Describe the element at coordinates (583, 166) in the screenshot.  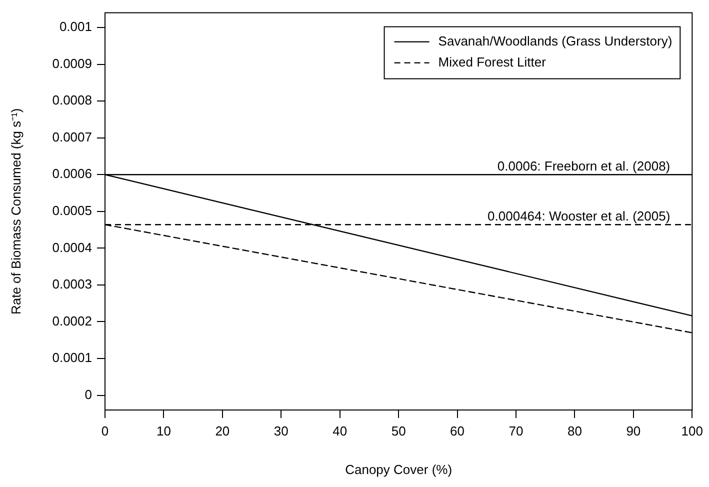
I see `ref-line-label: 0.0006: Freeborn et al. (2008)` at that location.